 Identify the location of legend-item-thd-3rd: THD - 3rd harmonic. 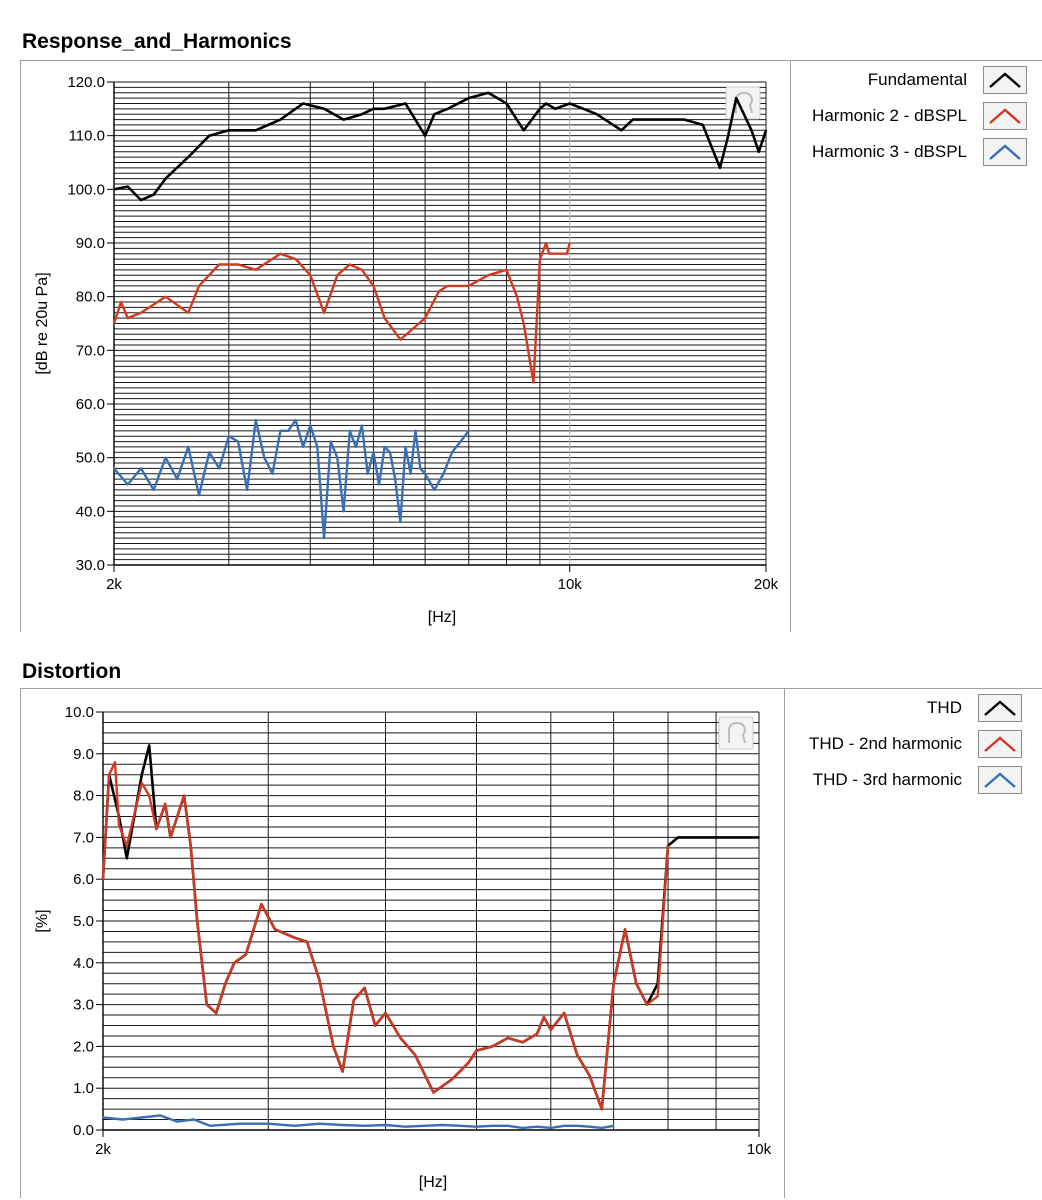
(917, 780).